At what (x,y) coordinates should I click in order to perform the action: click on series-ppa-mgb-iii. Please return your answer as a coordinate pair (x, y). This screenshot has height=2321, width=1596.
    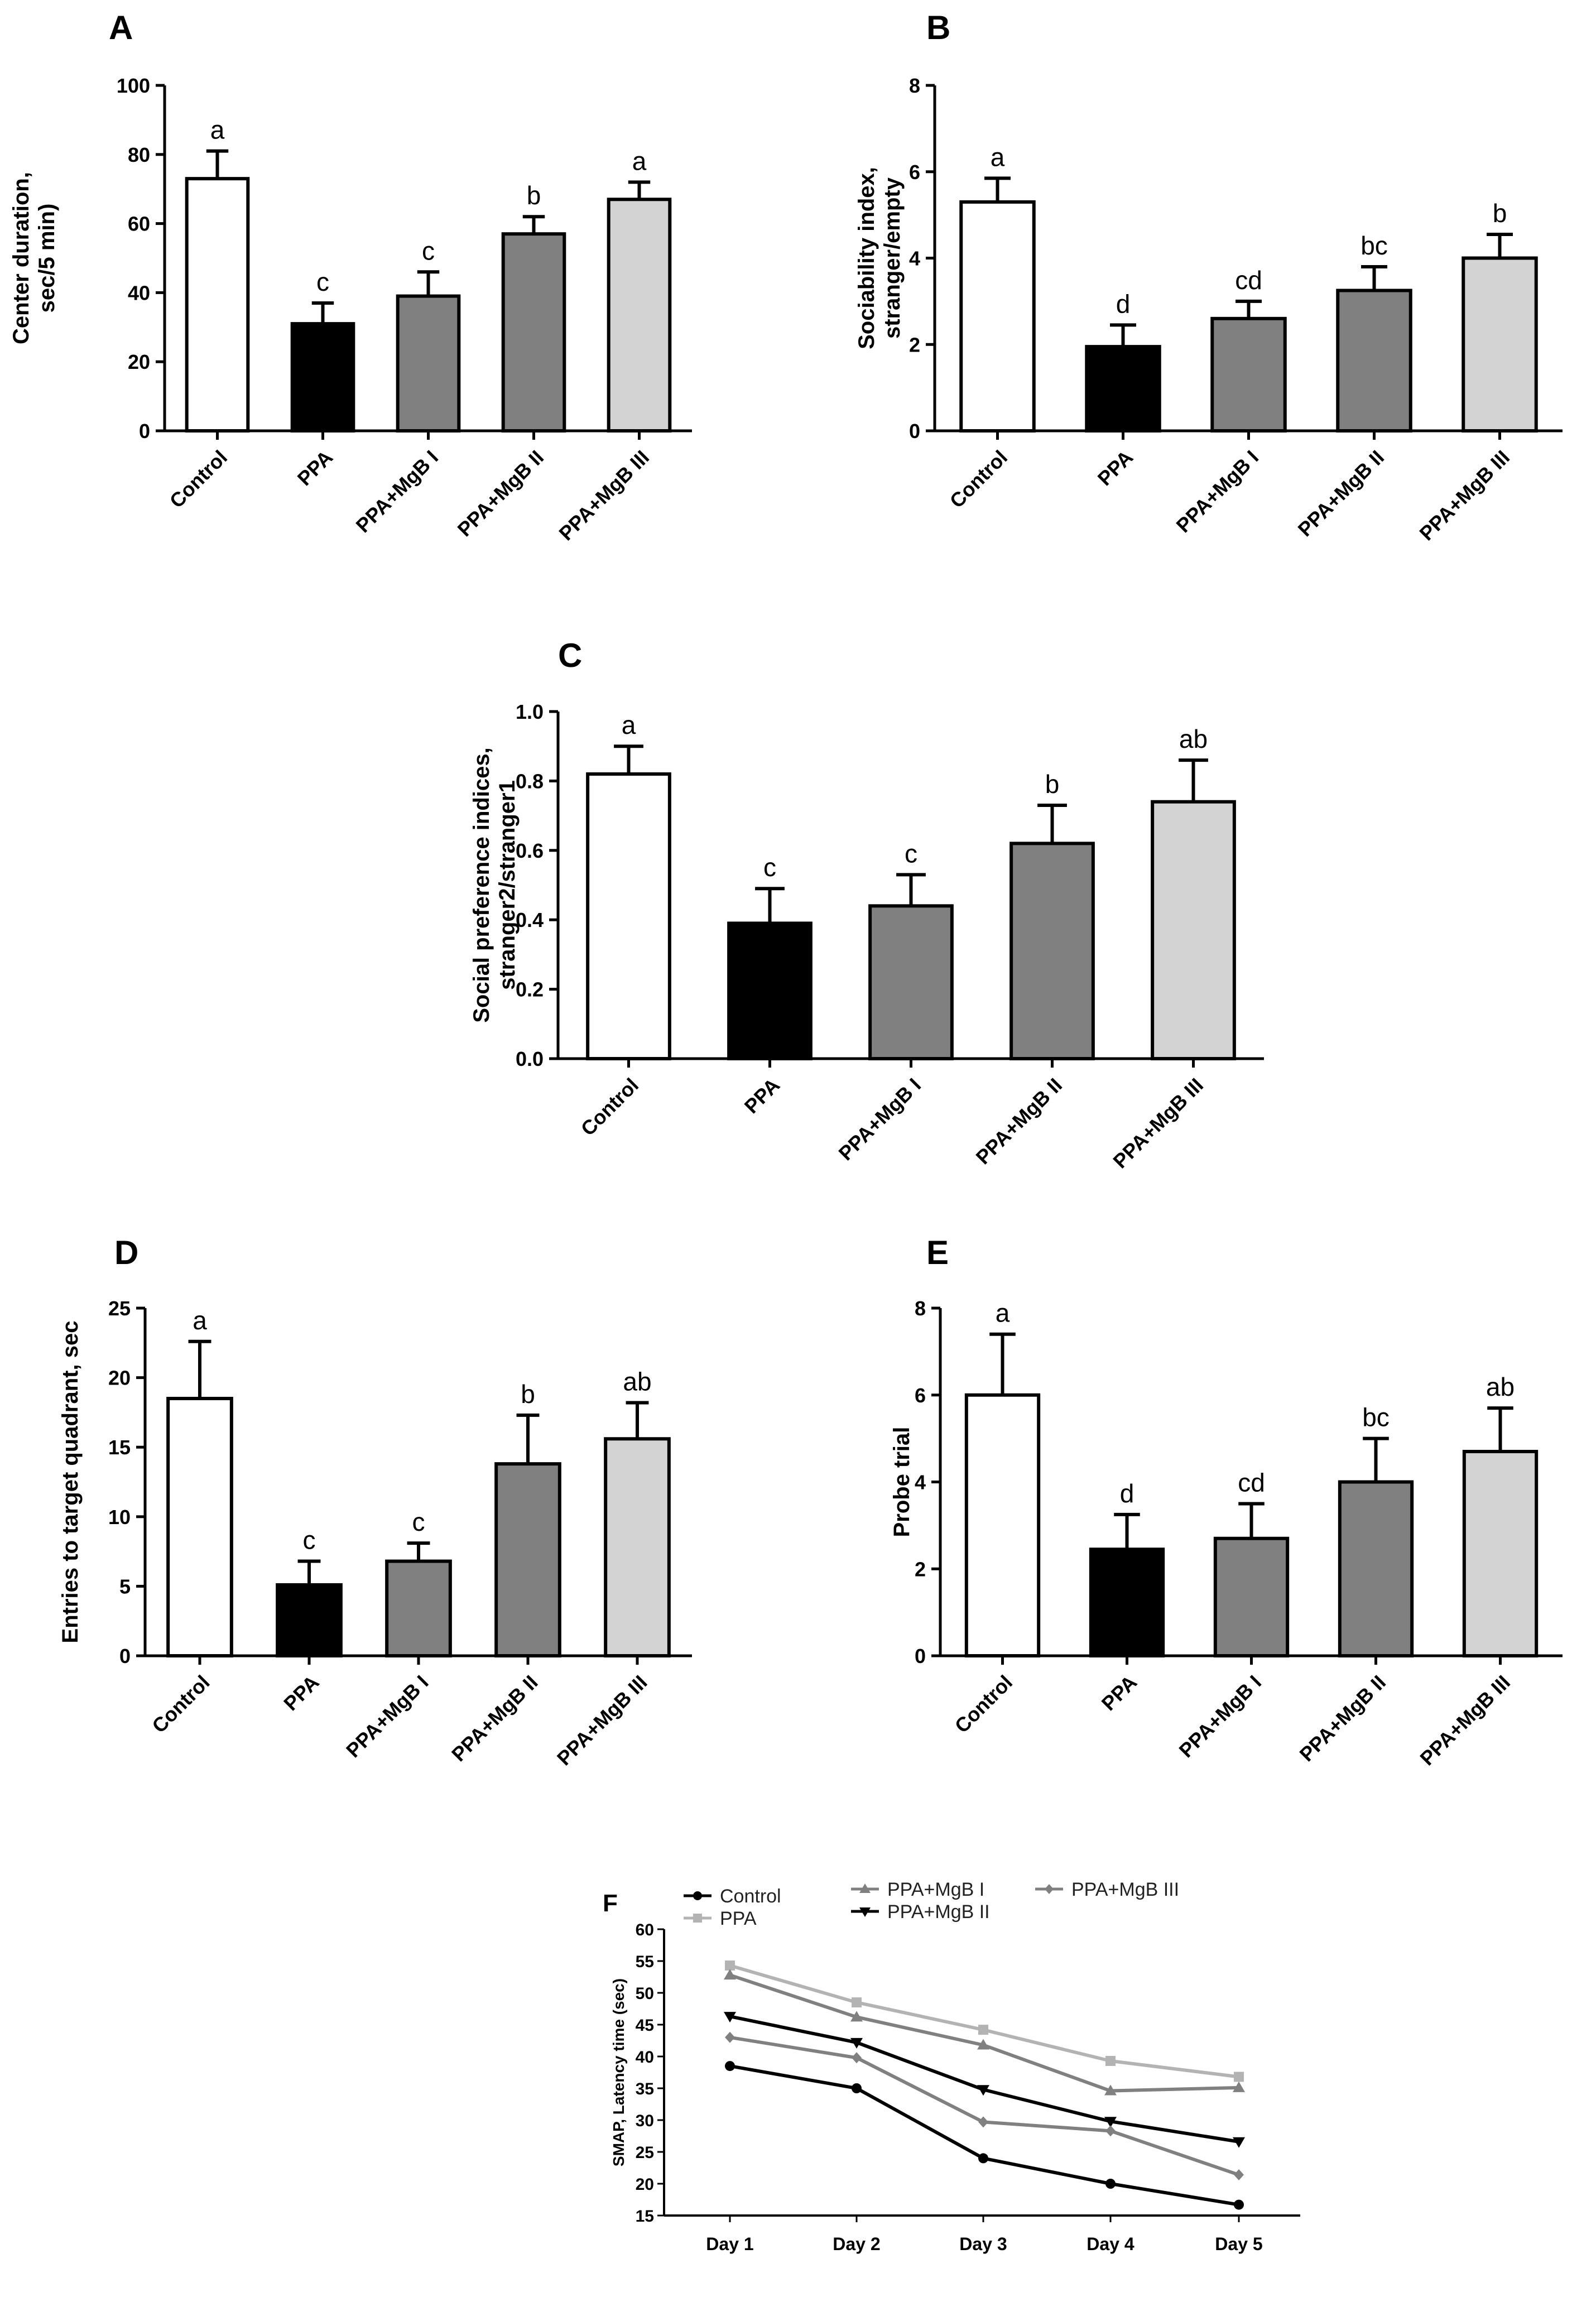
    Looking at the image, I should click on (984, 2106).